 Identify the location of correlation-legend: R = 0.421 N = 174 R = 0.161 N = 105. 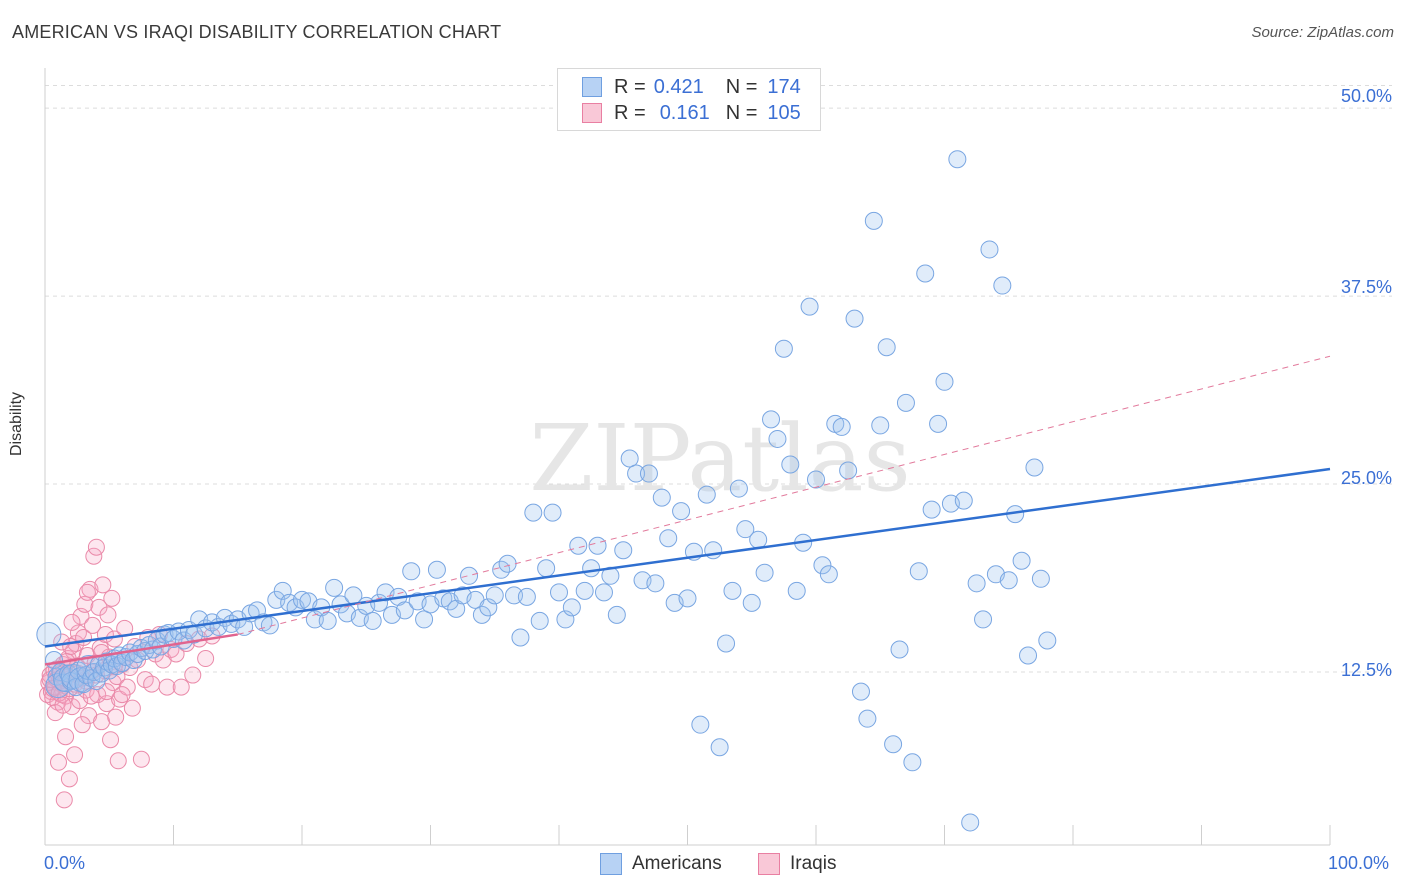
(689, 99).